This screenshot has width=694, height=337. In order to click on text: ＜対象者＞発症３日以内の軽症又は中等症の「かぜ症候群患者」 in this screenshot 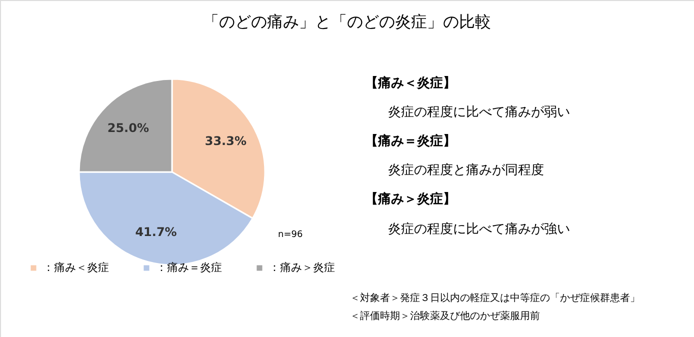, I will do `click(495, 298)`.